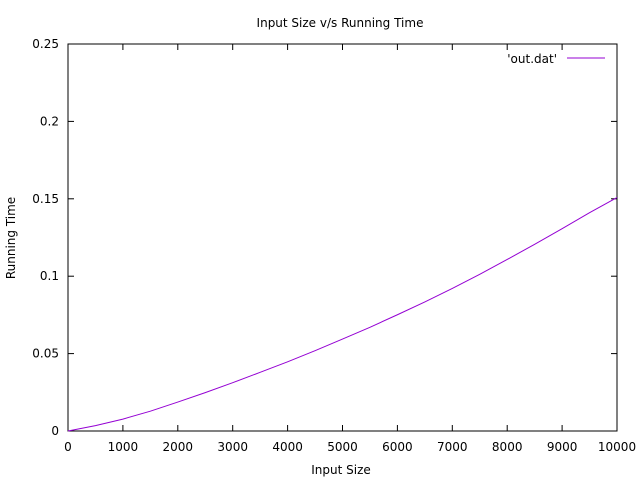 The height and width of the screenshot is (478, 640). Describe the element at coordinates (178, 447) in the screenshot. I see `x-tick-label: 2000` at that location.